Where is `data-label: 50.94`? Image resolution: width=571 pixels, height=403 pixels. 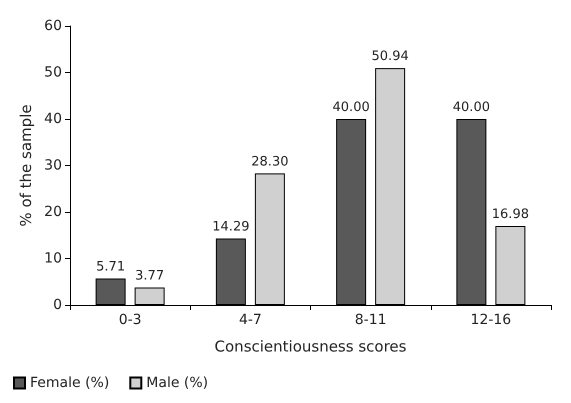 data-label: 50.94 is located at coordinates (390, 56).